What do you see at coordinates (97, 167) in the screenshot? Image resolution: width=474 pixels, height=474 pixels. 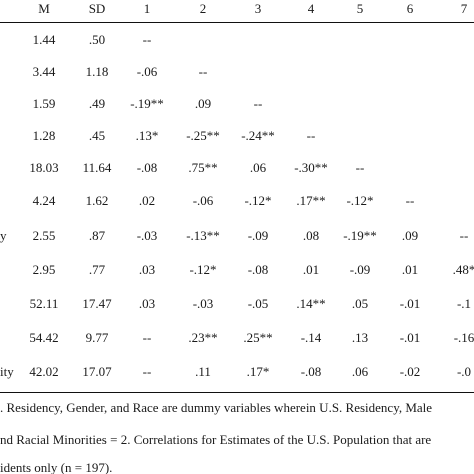 I see `table-cell: 11.64` at bounding box center [97, 167].